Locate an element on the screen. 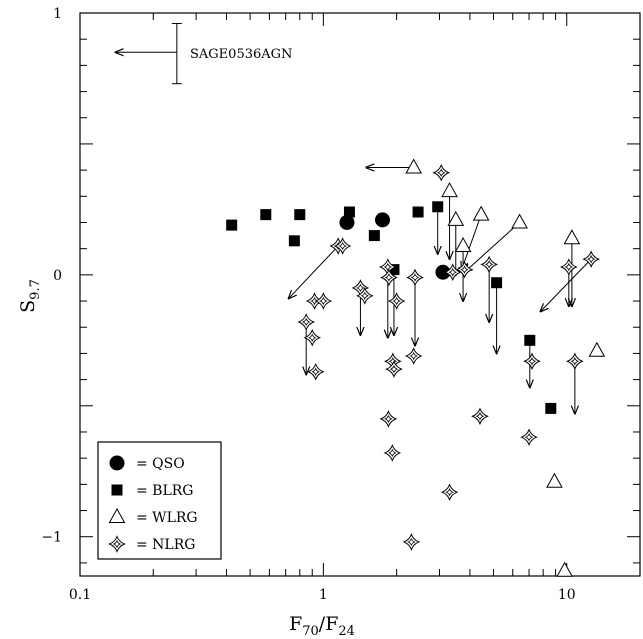  y-axis-label: S9.7 is located at coordinates (30, 296).